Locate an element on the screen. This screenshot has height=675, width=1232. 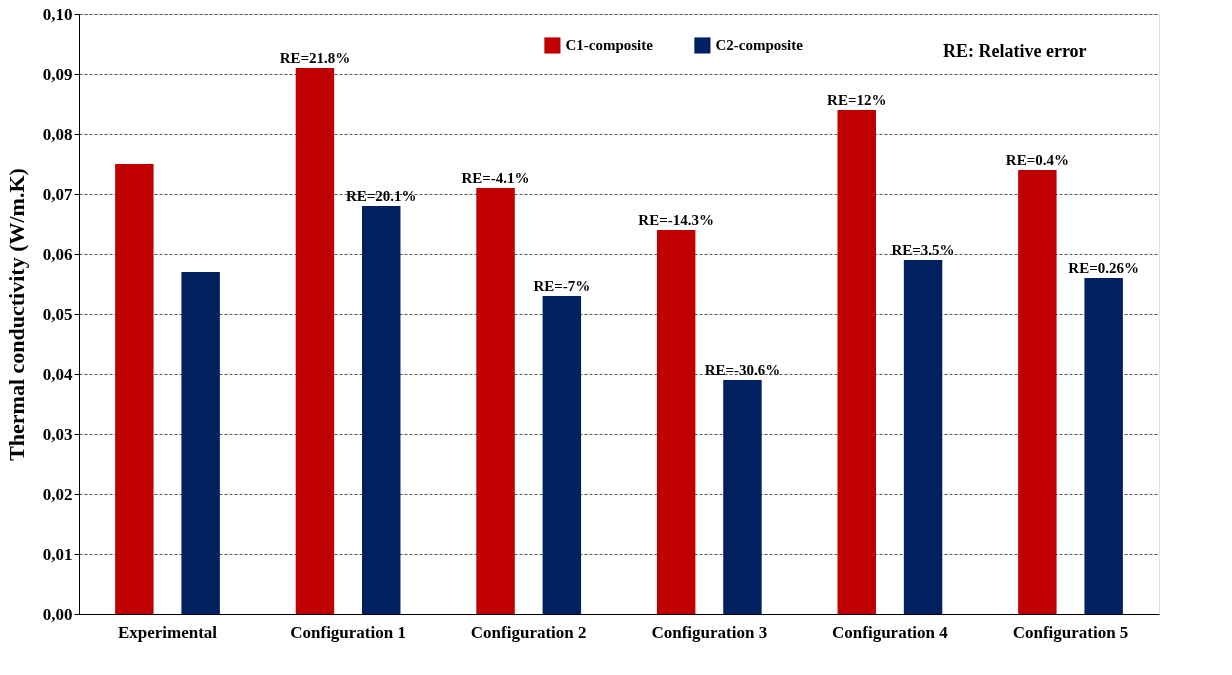
x-tick-label: Configuration 1 is located at coordinates (348, 632).